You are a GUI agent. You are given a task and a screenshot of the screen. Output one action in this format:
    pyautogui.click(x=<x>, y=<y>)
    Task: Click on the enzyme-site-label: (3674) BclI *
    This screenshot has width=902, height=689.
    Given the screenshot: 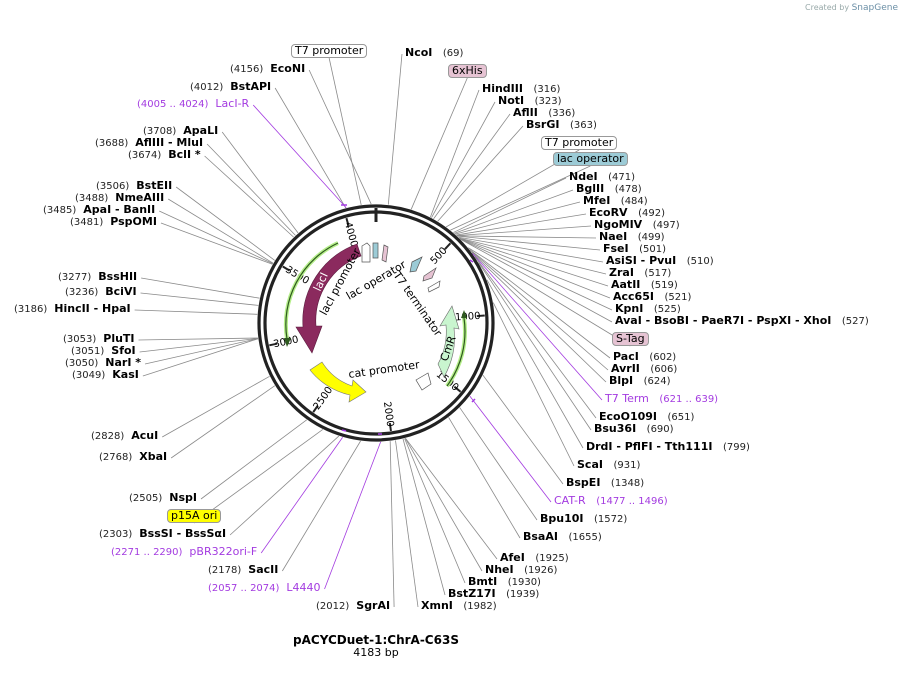 What is the action you would take?
    pyautogui.click(x=164, y=155)
    